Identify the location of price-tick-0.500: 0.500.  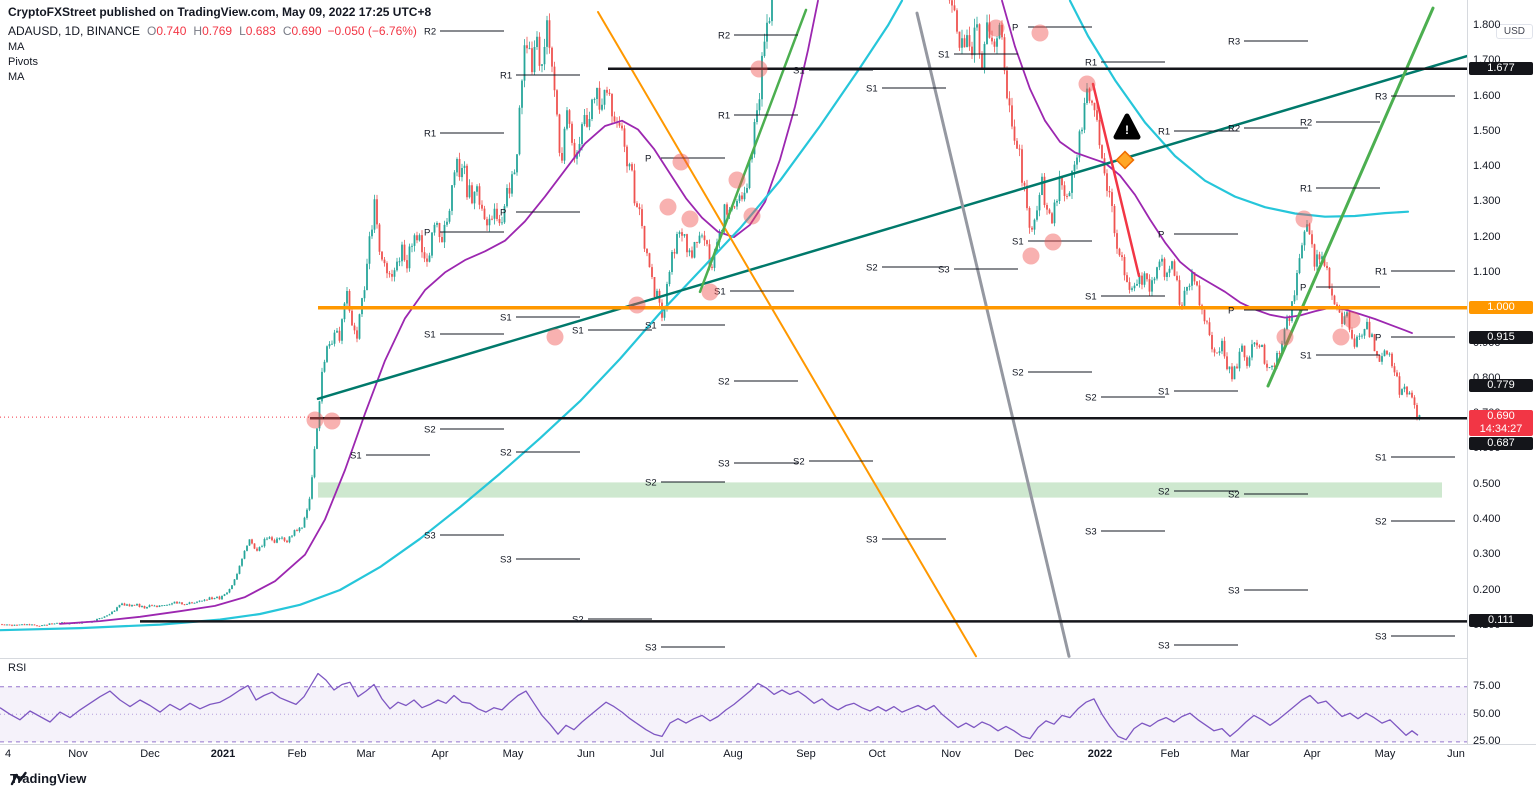
(1487, 483).